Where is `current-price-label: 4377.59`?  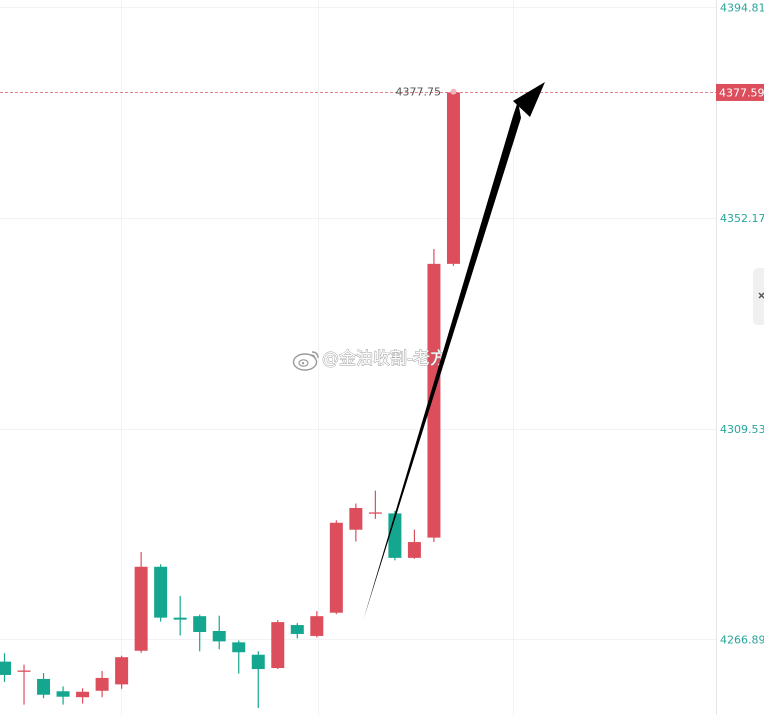 current-price-label: 4377.59 is located at coordinates (741, 92).